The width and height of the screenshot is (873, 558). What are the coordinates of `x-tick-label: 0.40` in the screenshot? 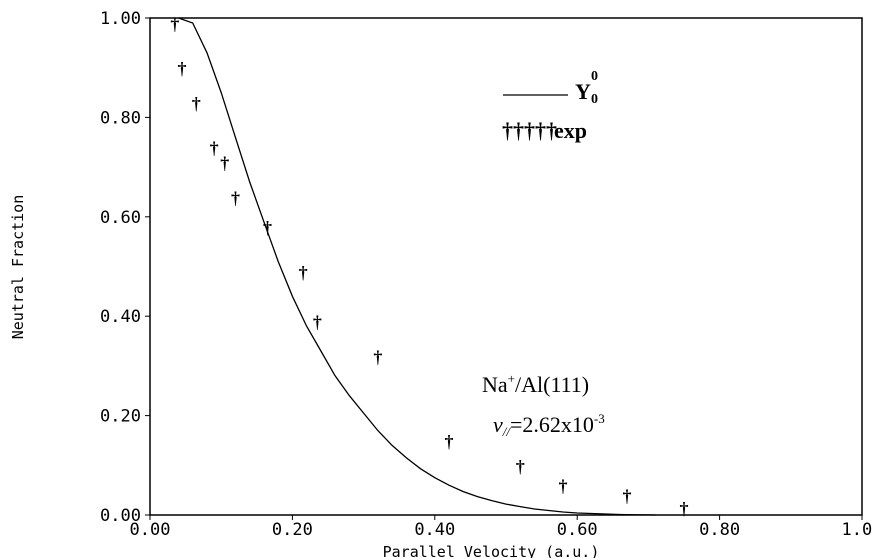 It's located at (434, 530).